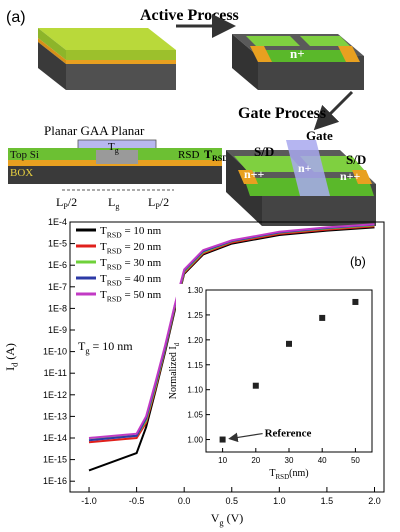  Describe the element at coordinates (189, 15) in the screenshot. I see `active-process-label: Active Process` at that location.